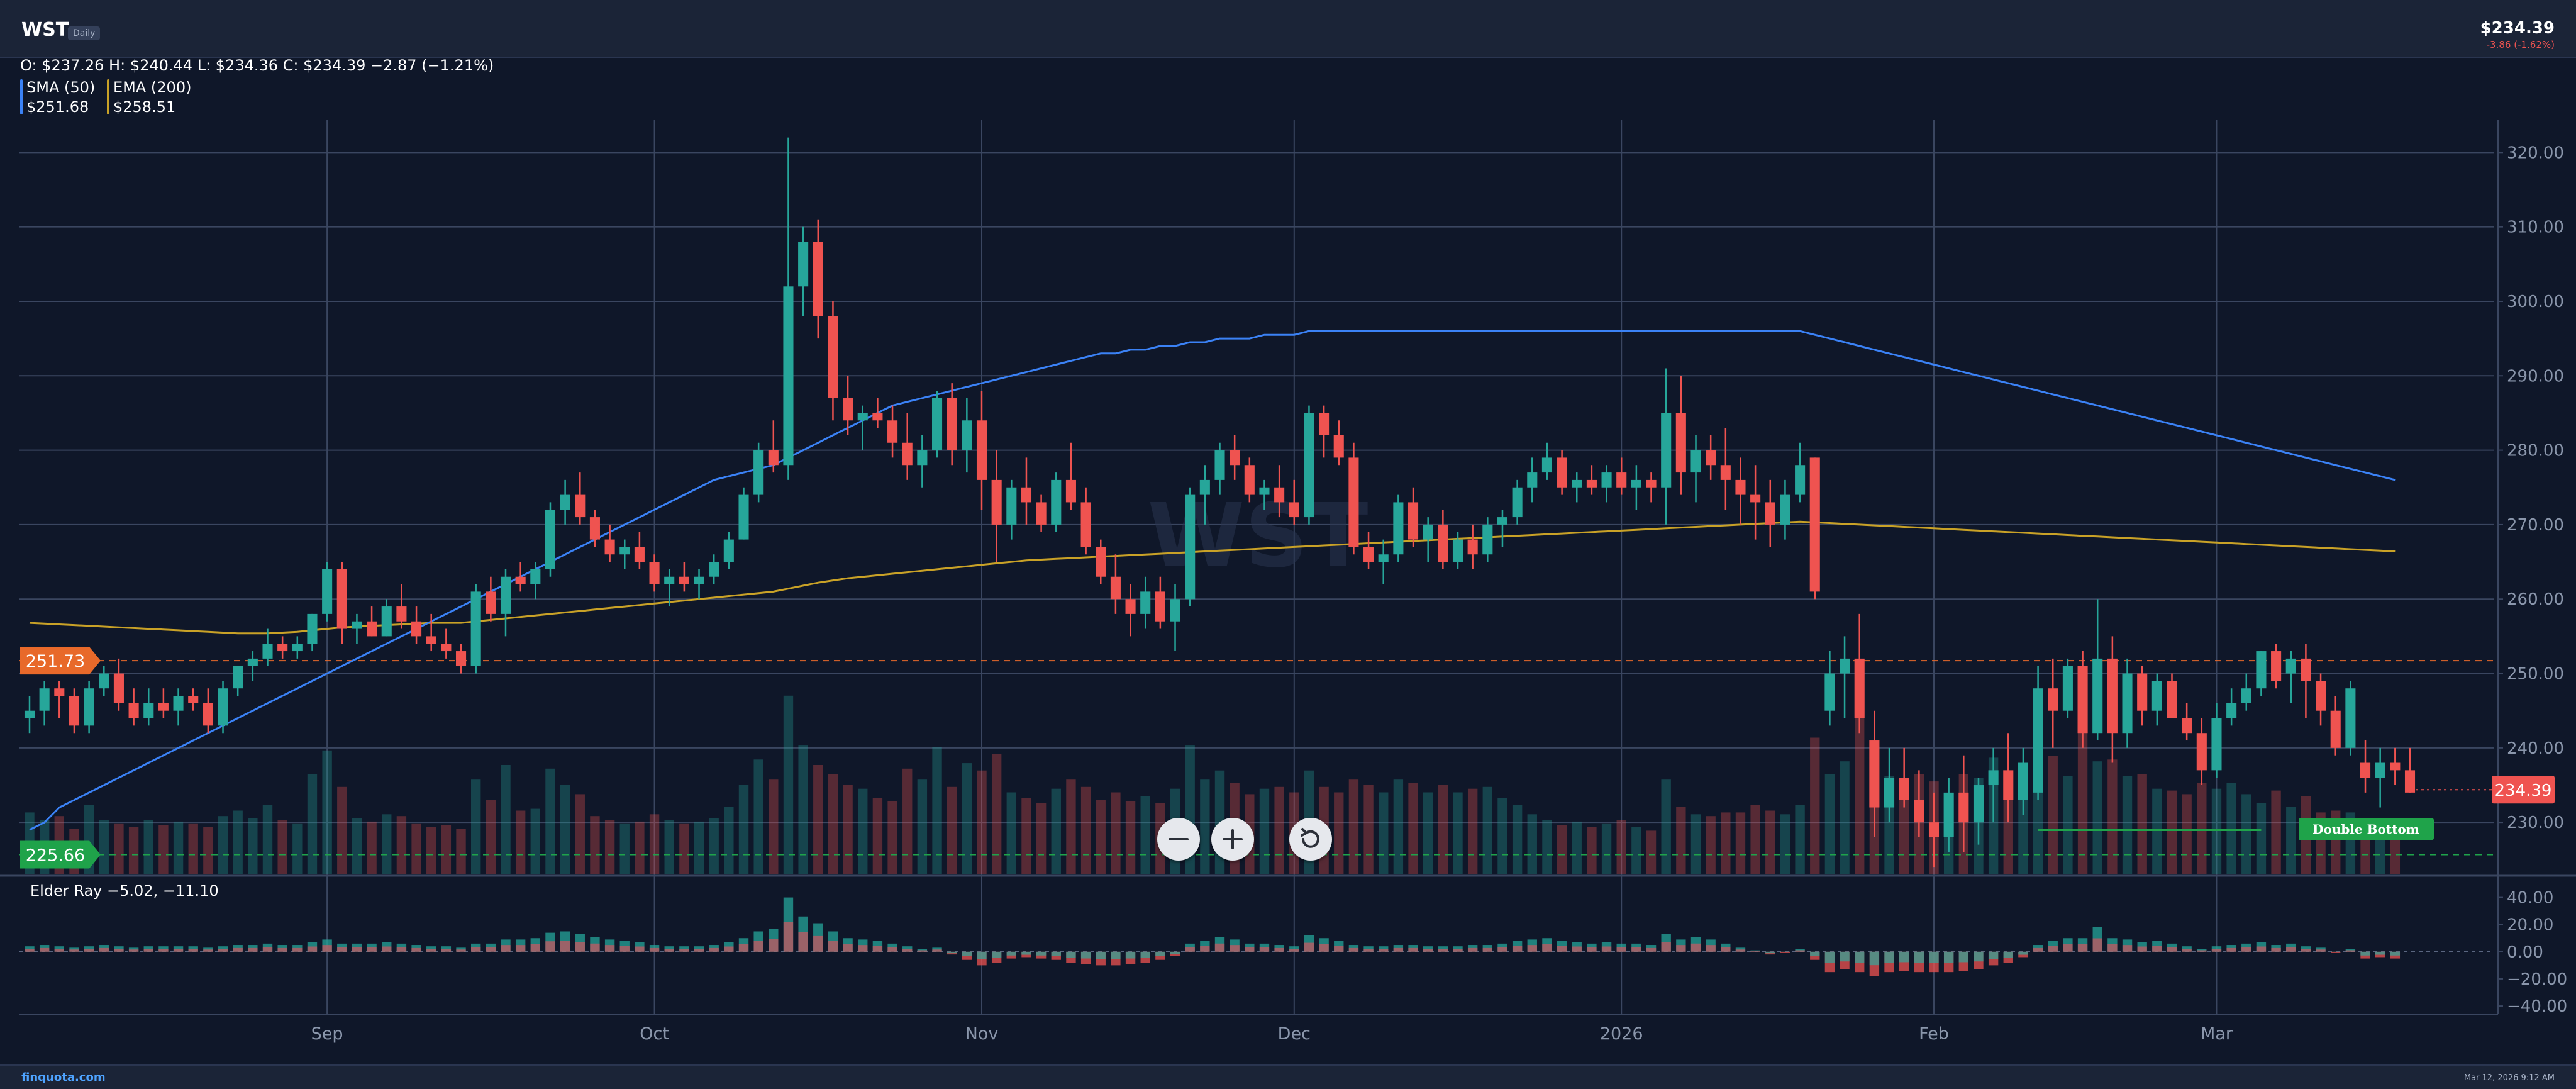  What do you see at coordinates (1310, 840) in the screenshot?
I see `reset-button` at bounding box center [1310, 840].